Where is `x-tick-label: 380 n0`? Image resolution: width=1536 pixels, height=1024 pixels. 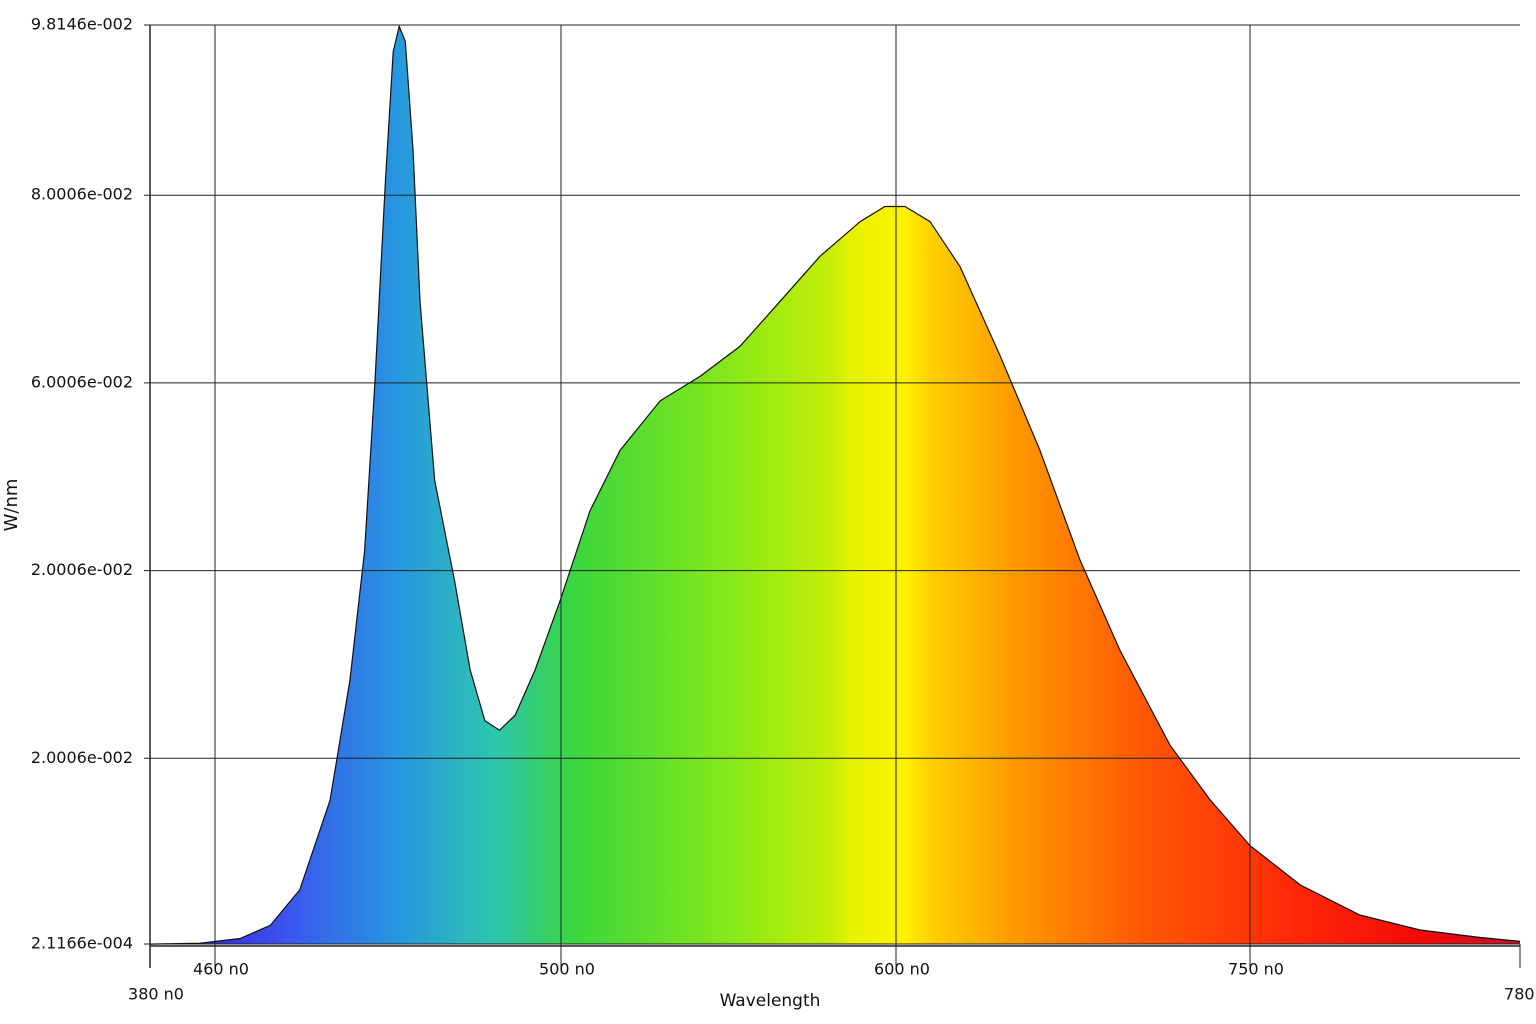
x-tick-label: 380 n0 is located at coordinates (156, 994).